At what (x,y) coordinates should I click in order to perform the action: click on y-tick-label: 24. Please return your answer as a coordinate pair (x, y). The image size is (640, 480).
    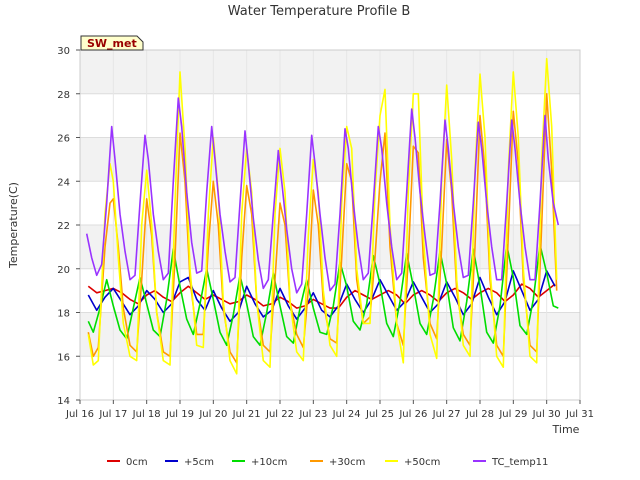
    Looking at the image, I should click on (63, 182).